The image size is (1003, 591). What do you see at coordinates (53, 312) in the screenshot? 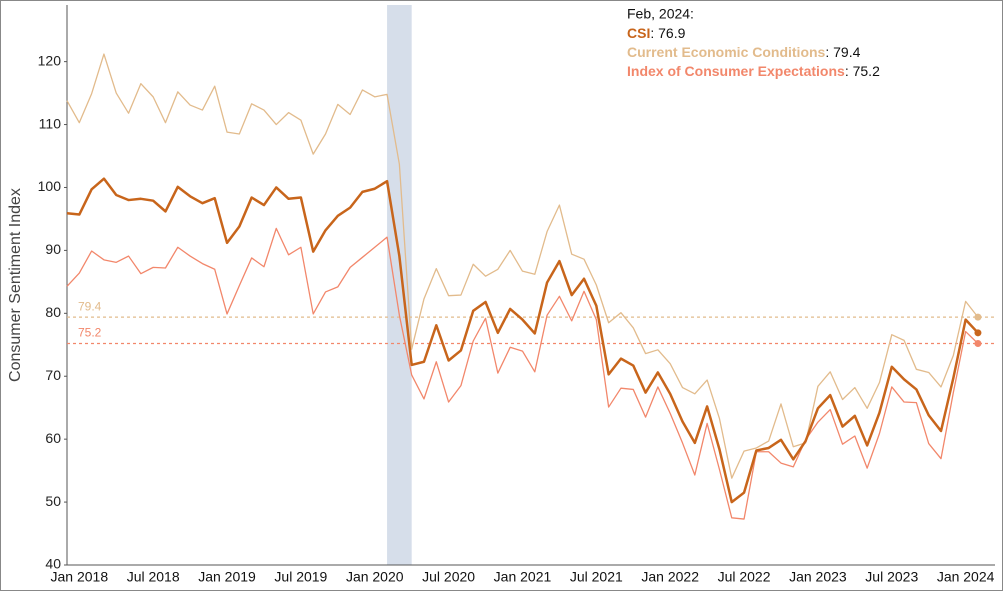
I see `y-tick-label: 80` at bounding box center [53, 312].